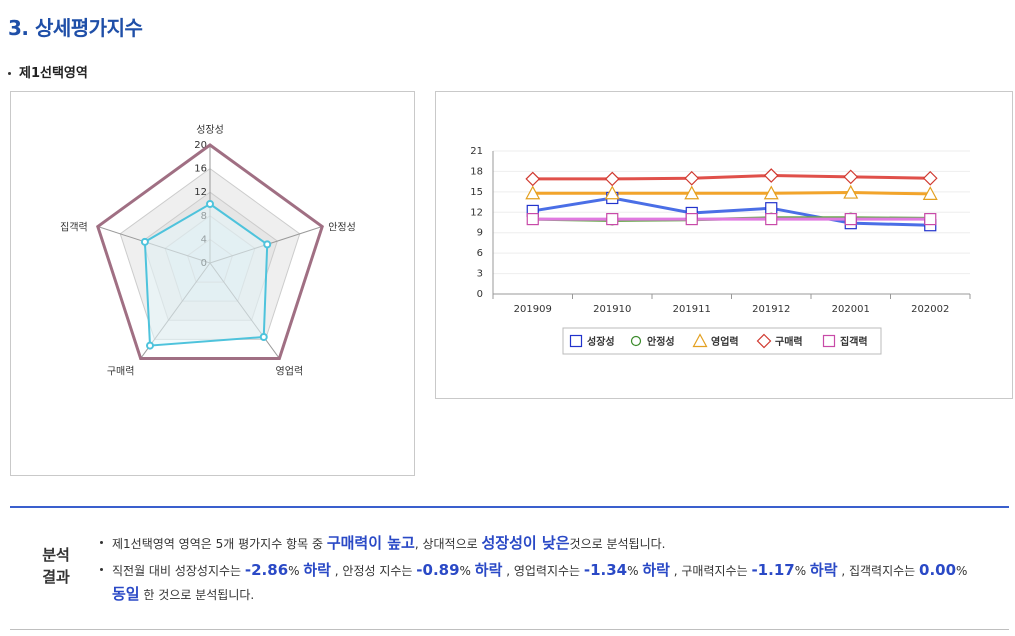 The width and height of the screenshot is (1015, 636). What do you see at coordinates (509, 507) in the screenshot?
I see `divider-top` at bounding box center [509, 507].